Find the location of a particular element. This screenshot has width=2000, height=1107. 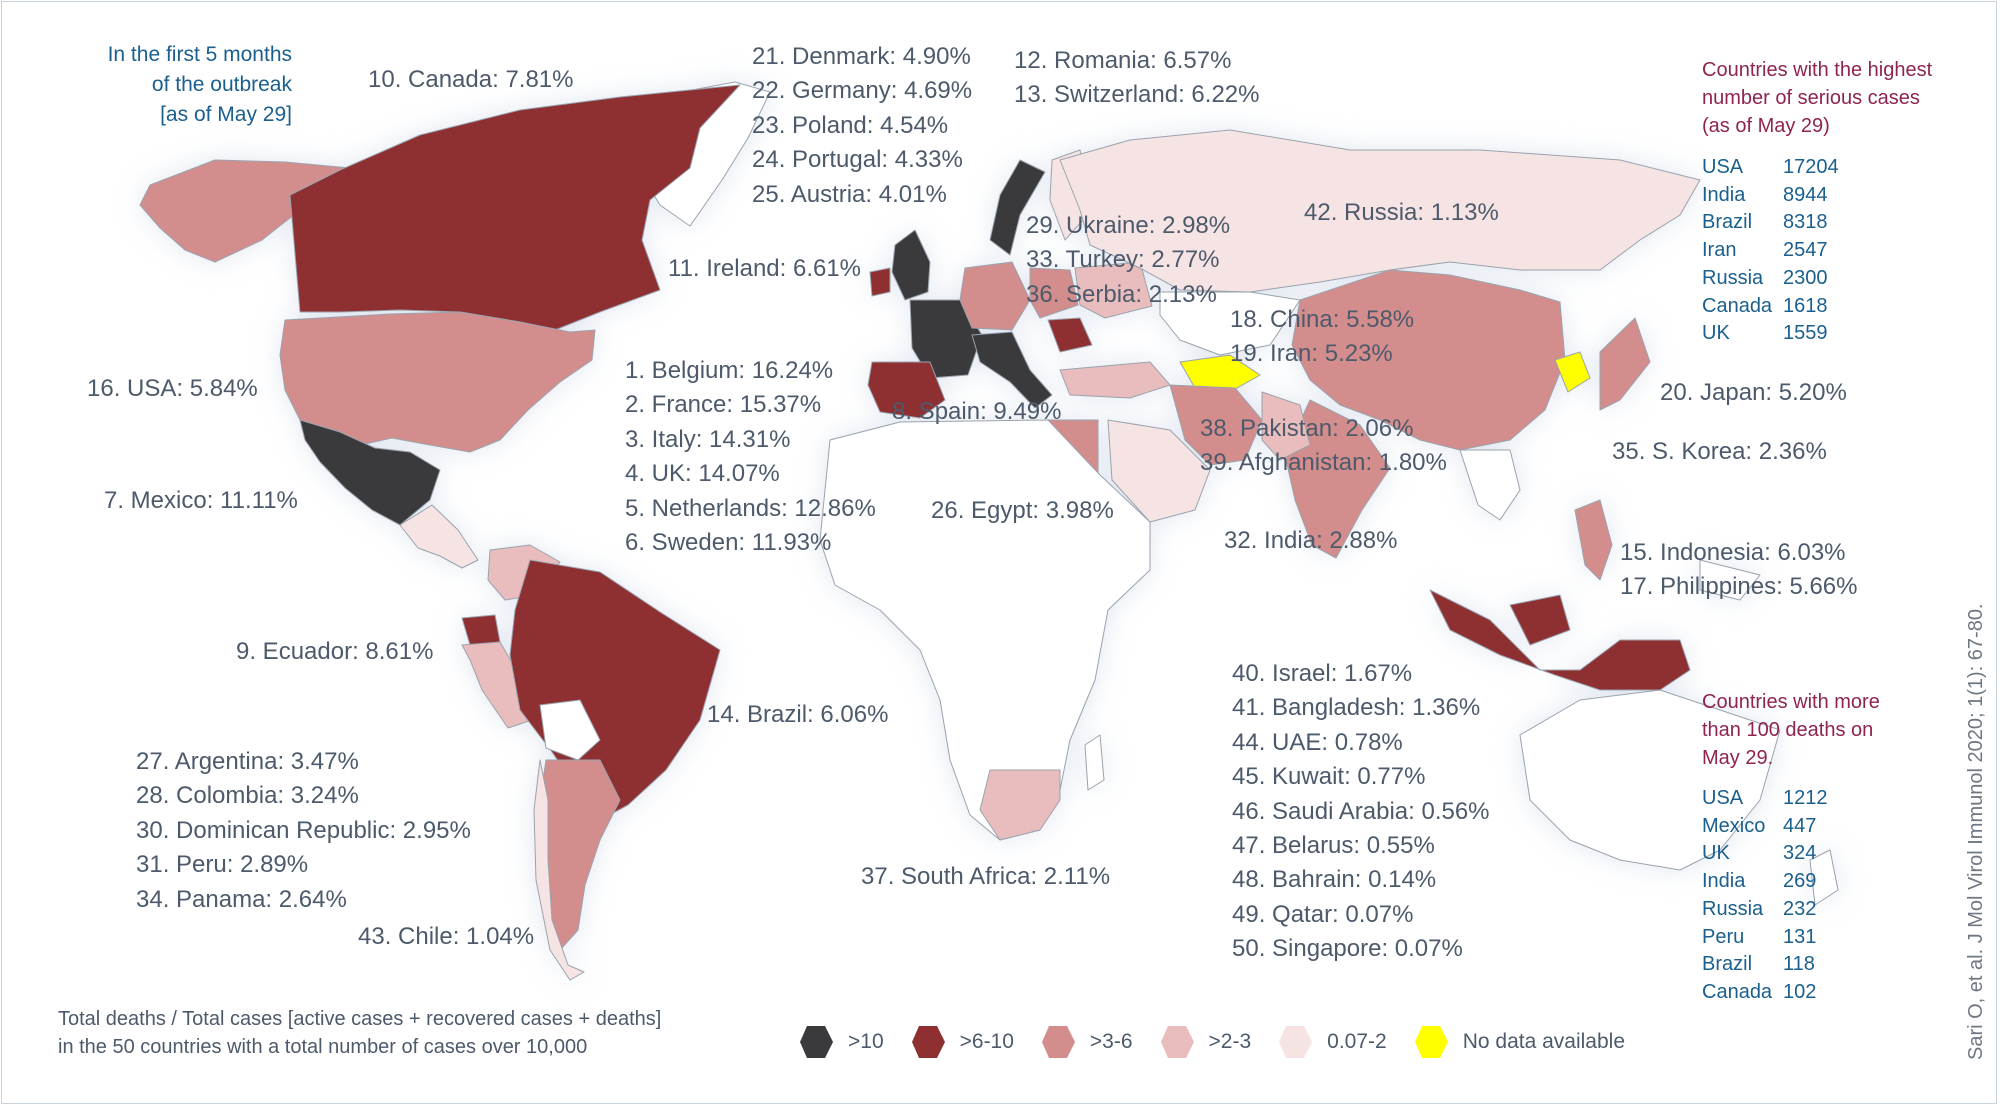

country-label: 24. Portugal: 4.33% is located at coordinates (857, 160).